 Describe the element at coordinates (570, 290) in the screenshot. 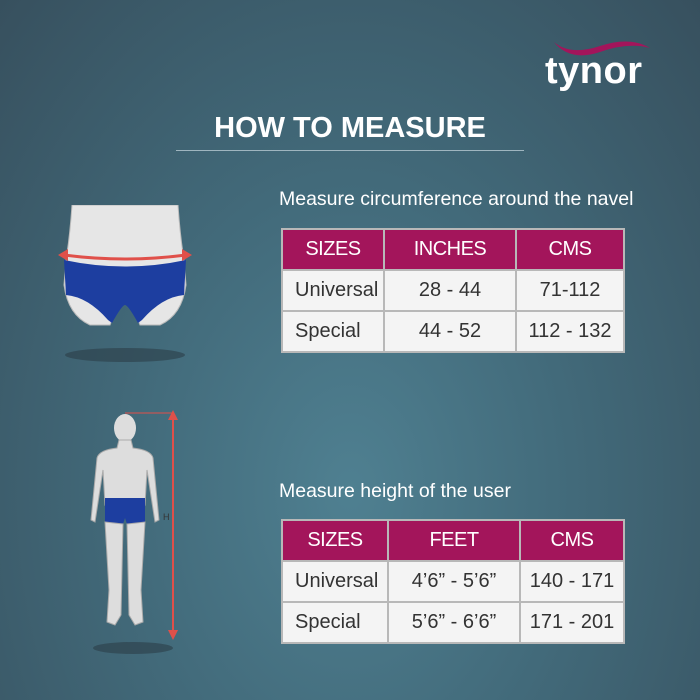

I see `cell-cms: 71-112` at that location.